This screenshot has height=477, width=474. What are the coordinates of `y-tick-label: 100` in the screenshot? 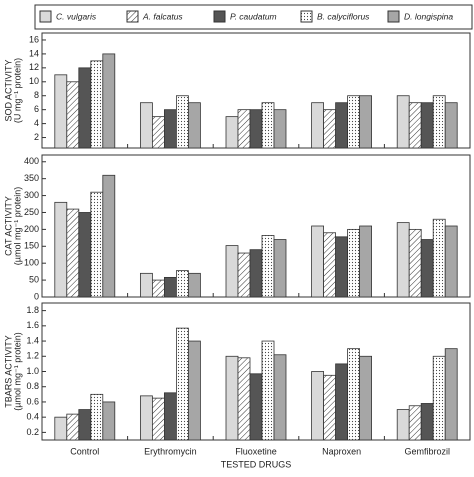 It's located at (31, 263).